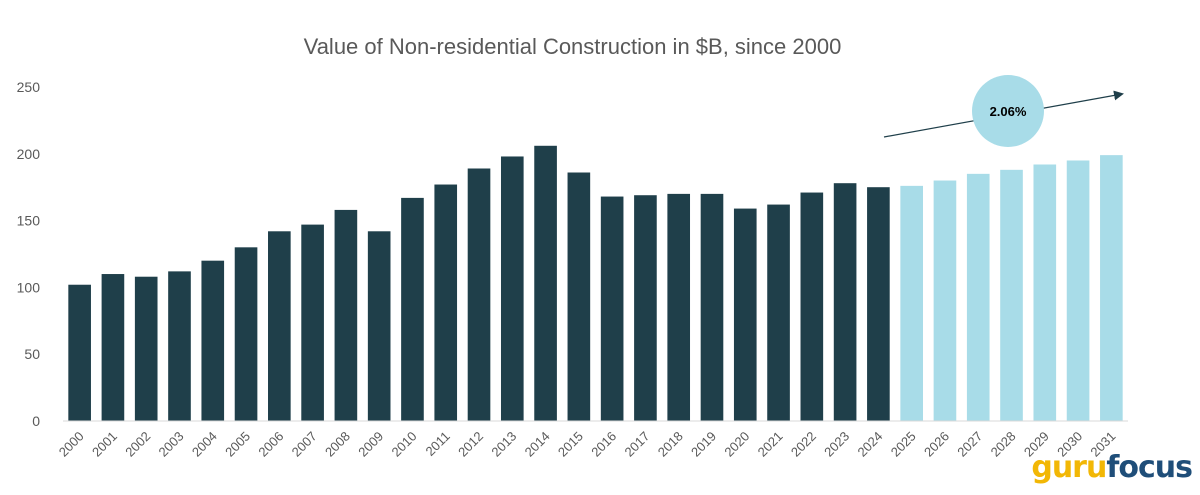 Image resolution: width=1200 pixels, height=495 pixels. Describe the element at coordinates (179, 346) in the screenshot. I see `bar-2003` at that location.